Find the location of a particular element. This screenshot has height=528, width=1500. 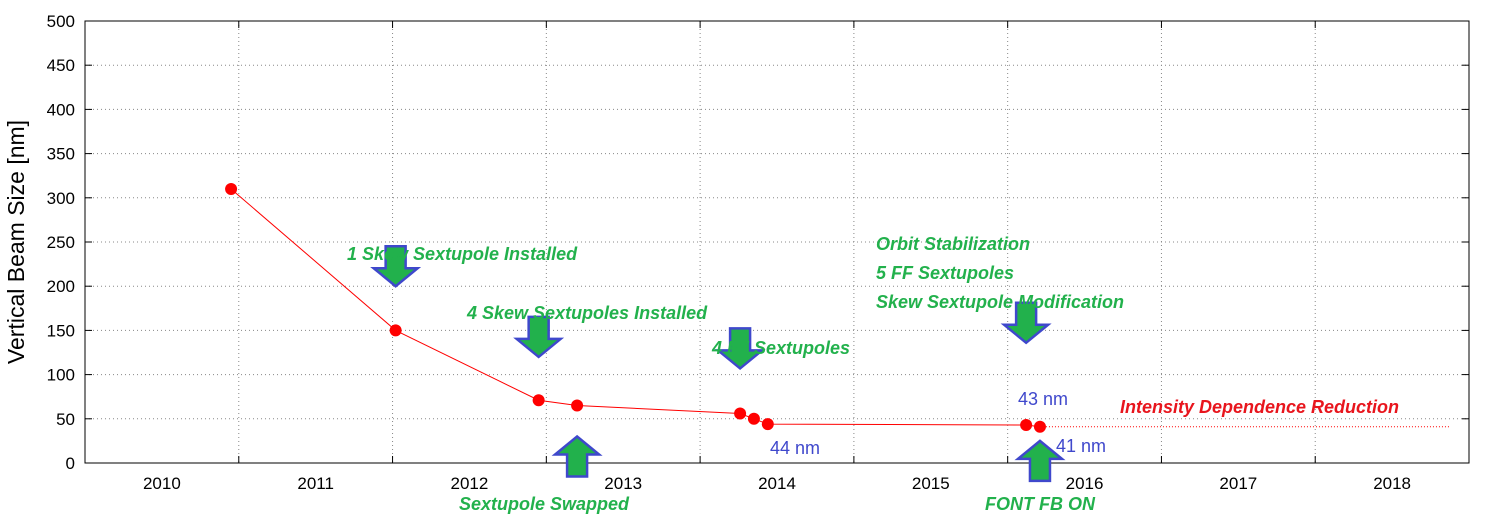

x-tick-label: 2016 is located at coordinates (1085, 483).